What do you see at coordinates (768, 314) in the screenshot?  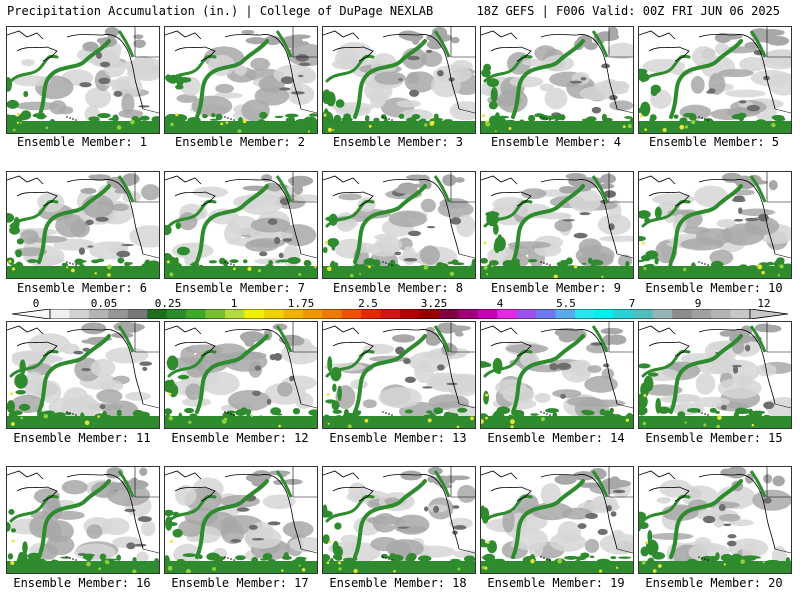 I see `colorbar-right-arrow` at bounding box center [768, 314].